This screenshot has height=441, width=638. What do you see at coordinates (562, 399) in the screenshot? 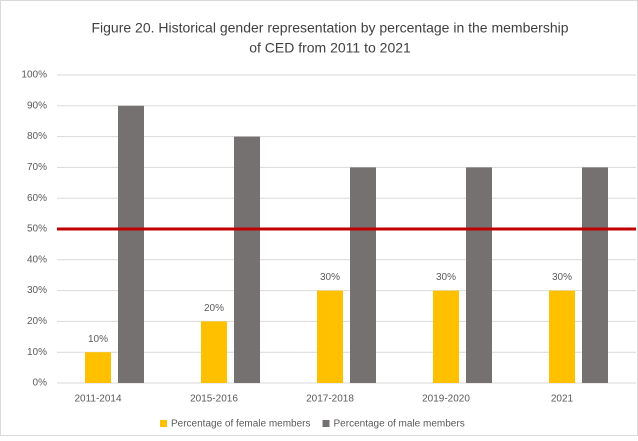
I see `x-tick-label: 2021` at bounding box center [562, 399].